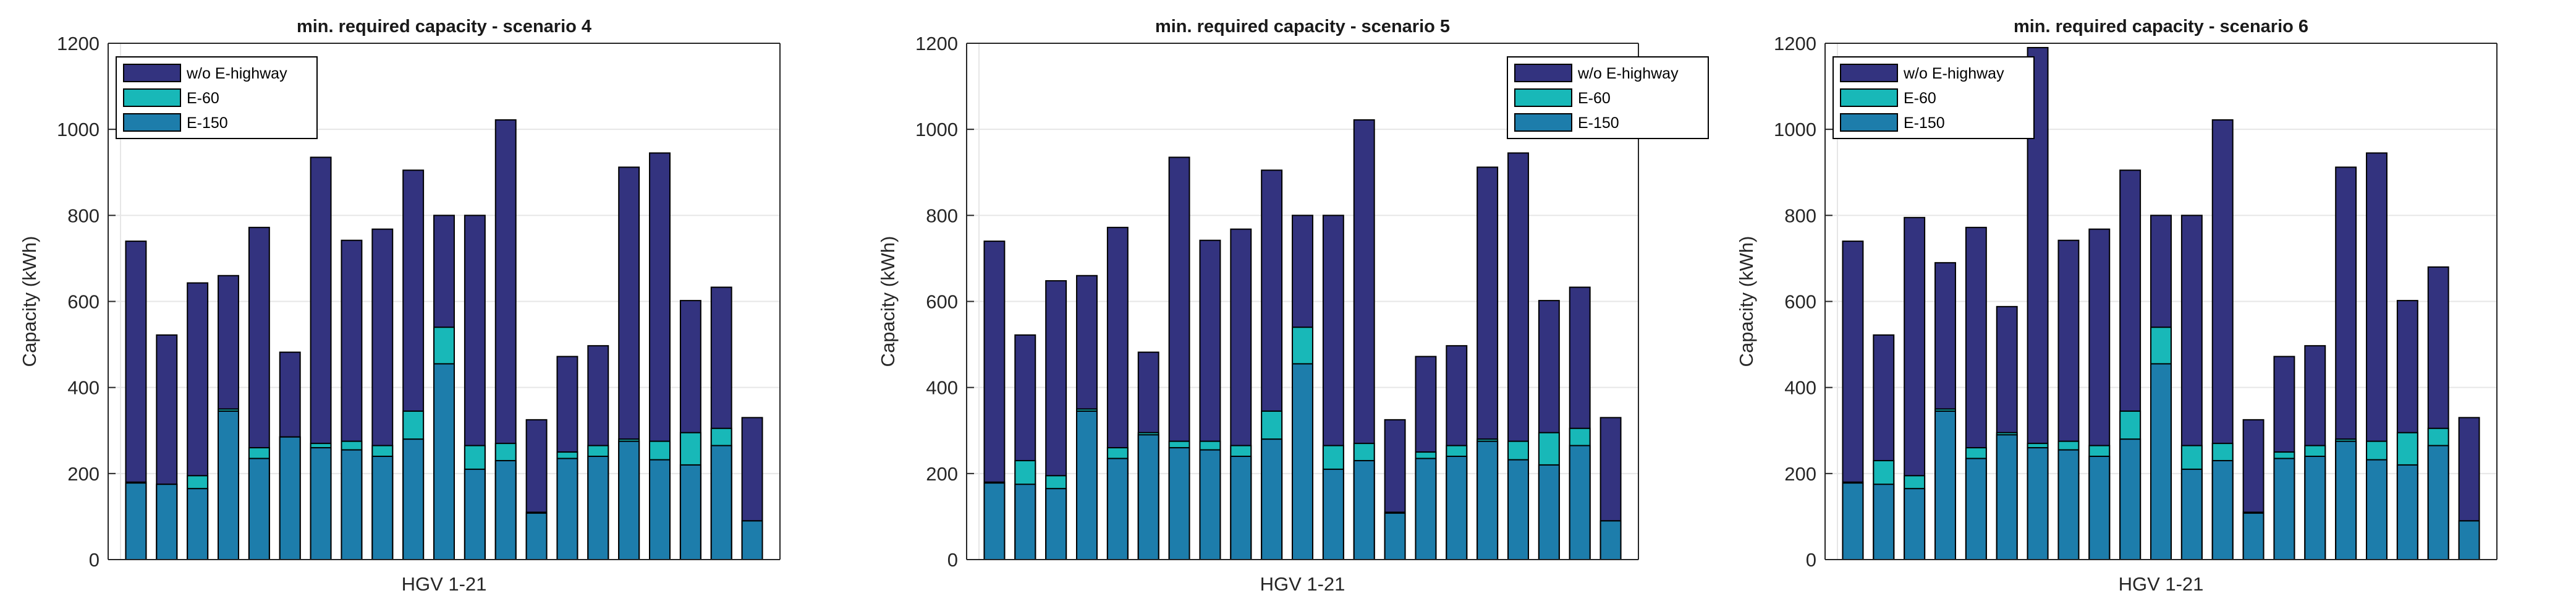  What do you see at coordinates (2161, 27) in the screenshot?
I see `chart-title: min. required capacity - scenario 6` at bounding box center [2161, 27].